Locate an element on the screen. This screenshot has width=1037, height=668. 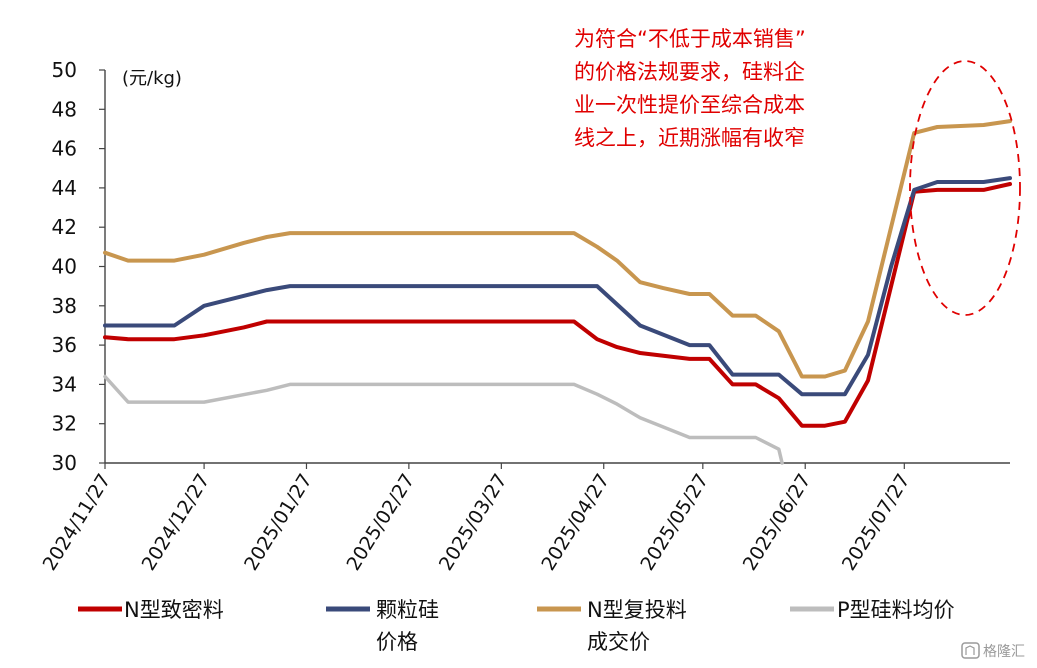
x-tick-label: 2025/07/27 is located at coordinates (876, 522).